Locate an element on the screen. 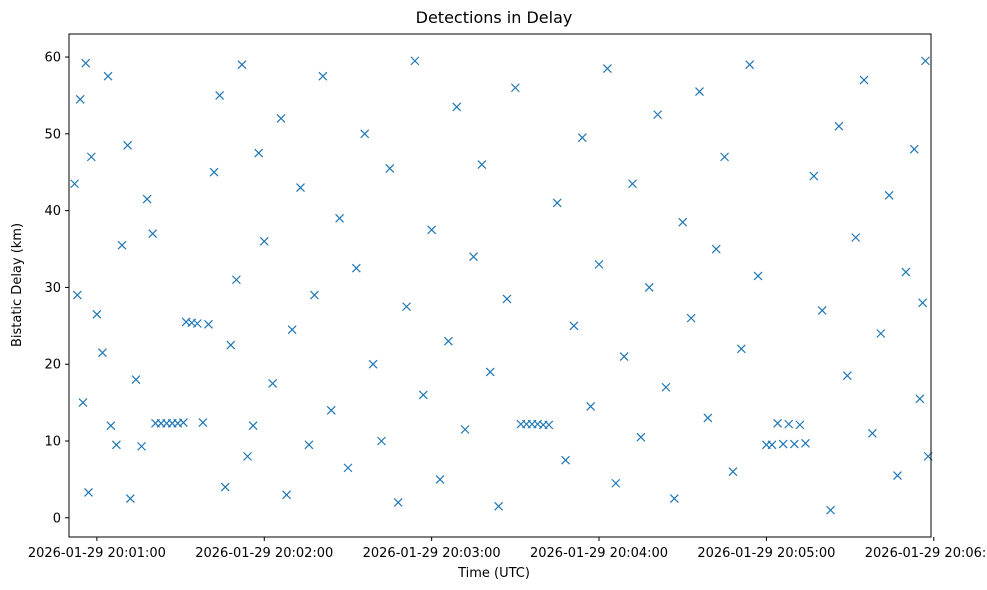  y-tick-label: 30 is located at coordinates (52, 288).